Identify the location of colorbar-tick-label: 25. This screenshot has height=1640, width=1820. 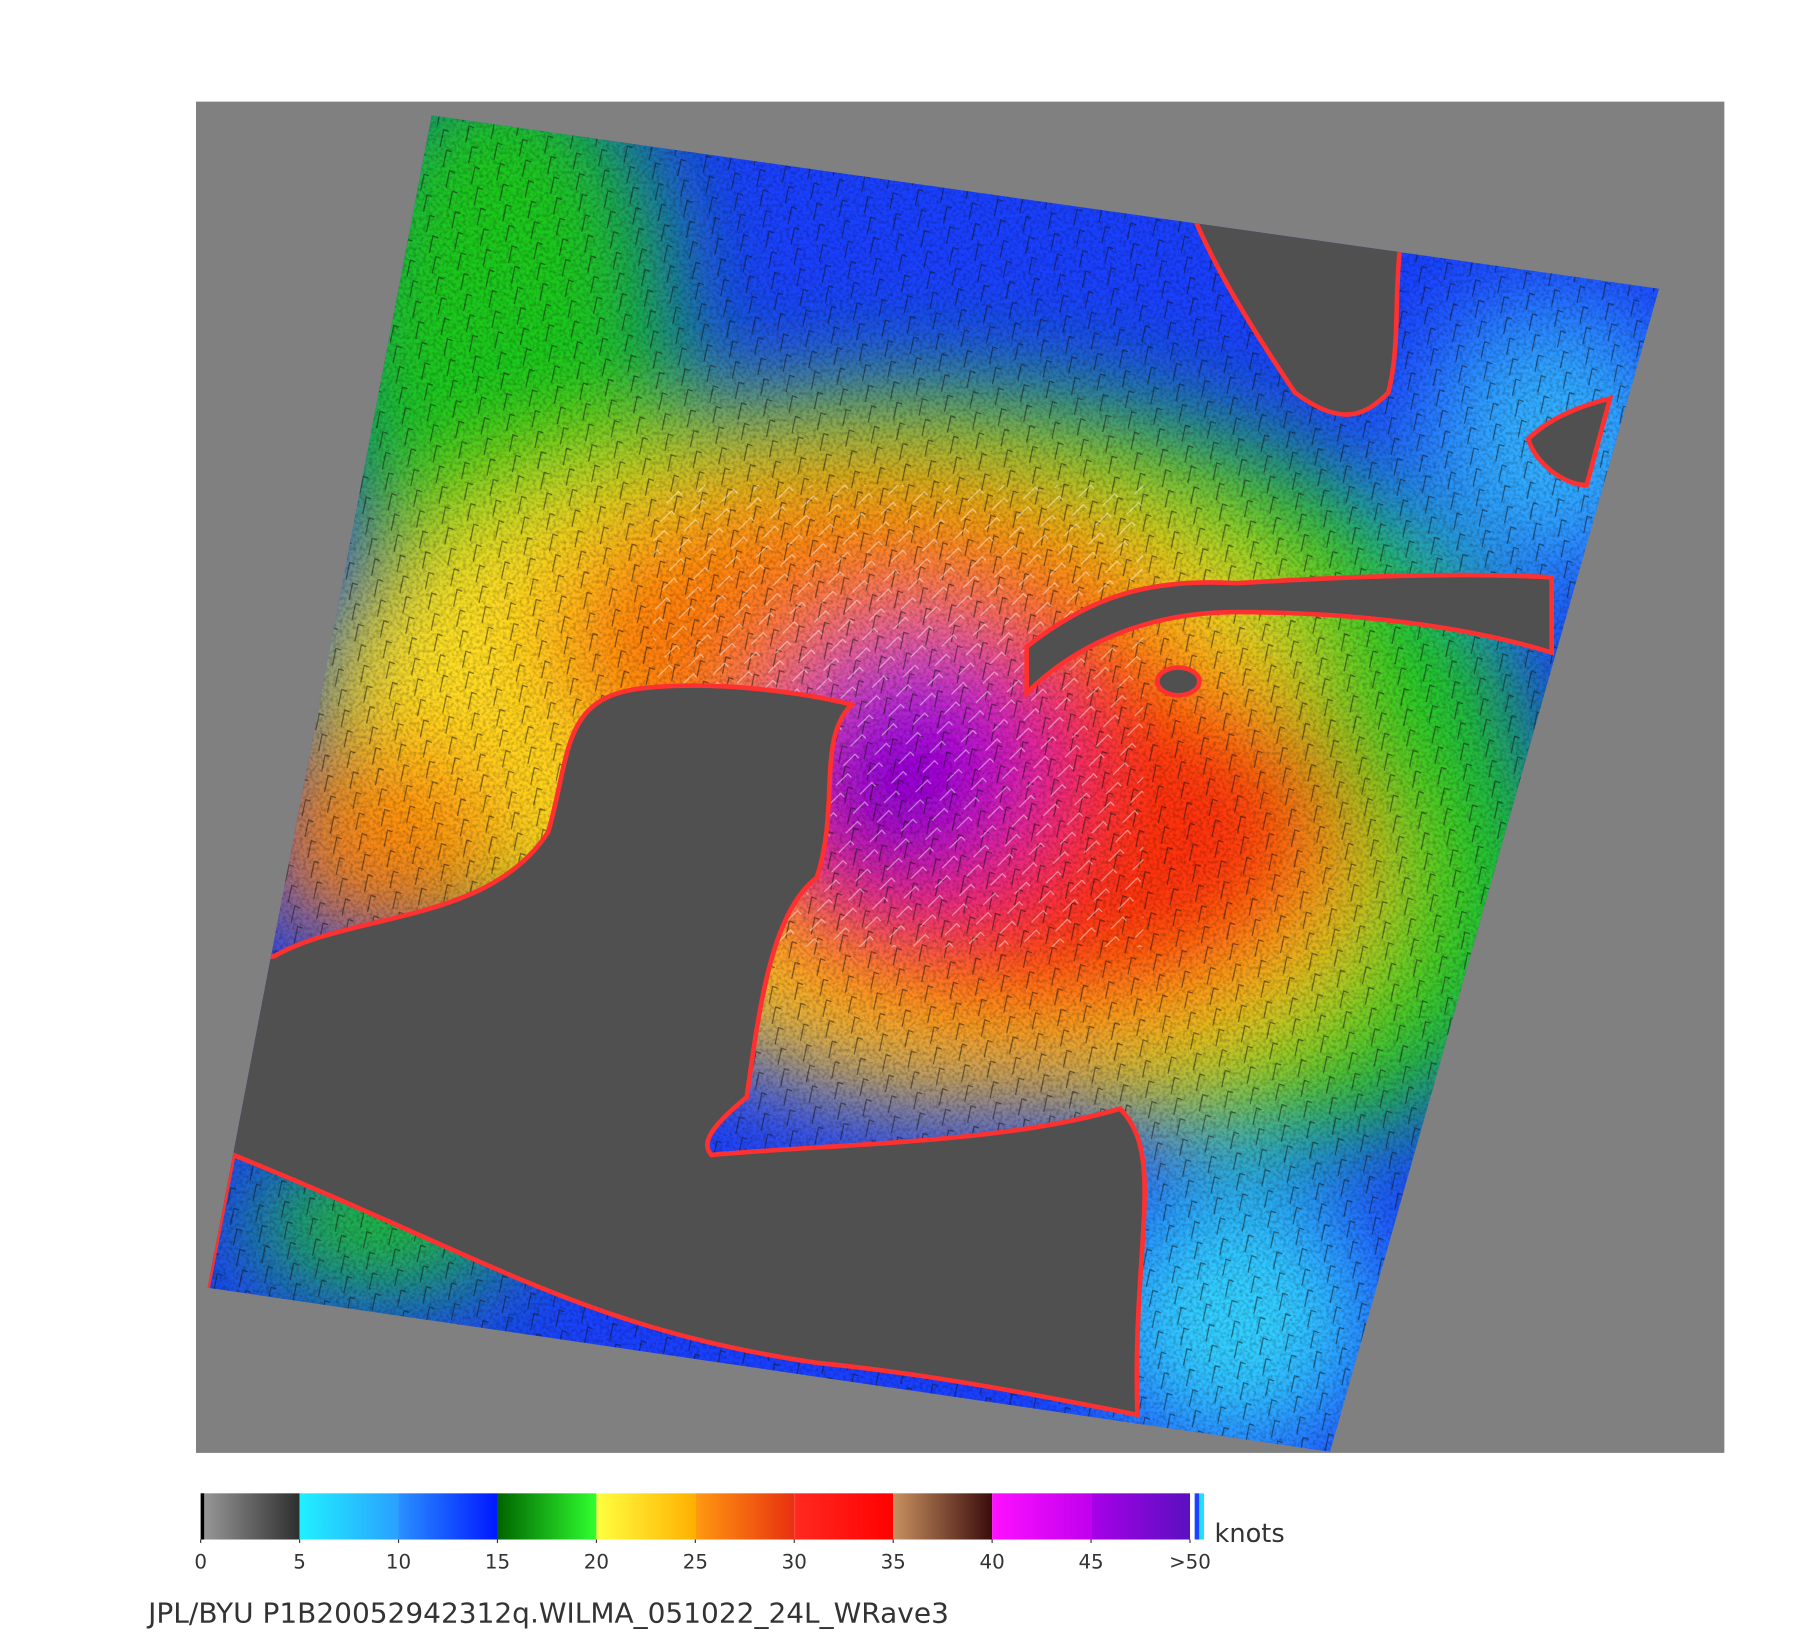
(695, 1561).